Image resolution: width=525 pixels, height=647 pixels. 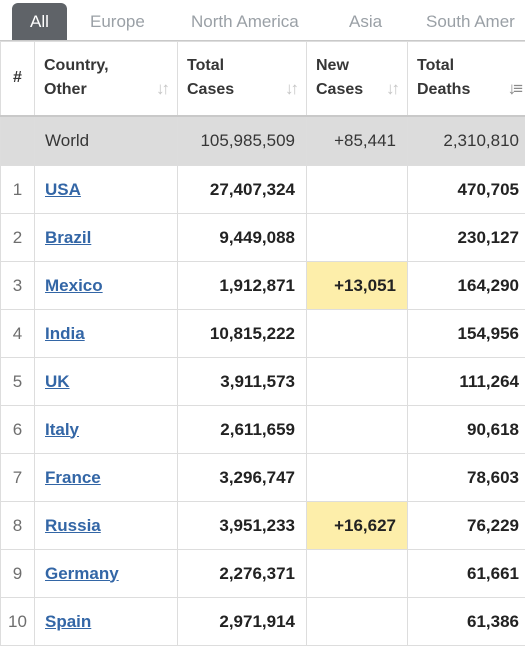 What do you see at coordinates (242, 477) in the screenshot?
I see `total-cases-cell: 3,296,747` at bounding box center [242, 477].